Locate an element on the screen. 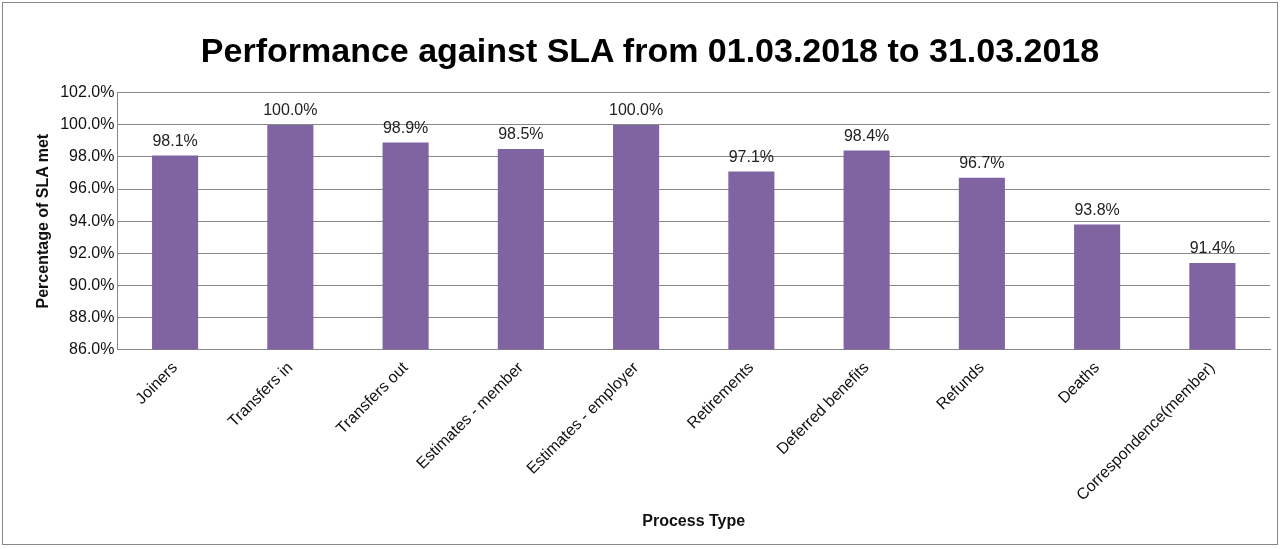 This screenshot has height=549, width=1282. y-tick-label: 90.0% is located at coordinates (92, 284).